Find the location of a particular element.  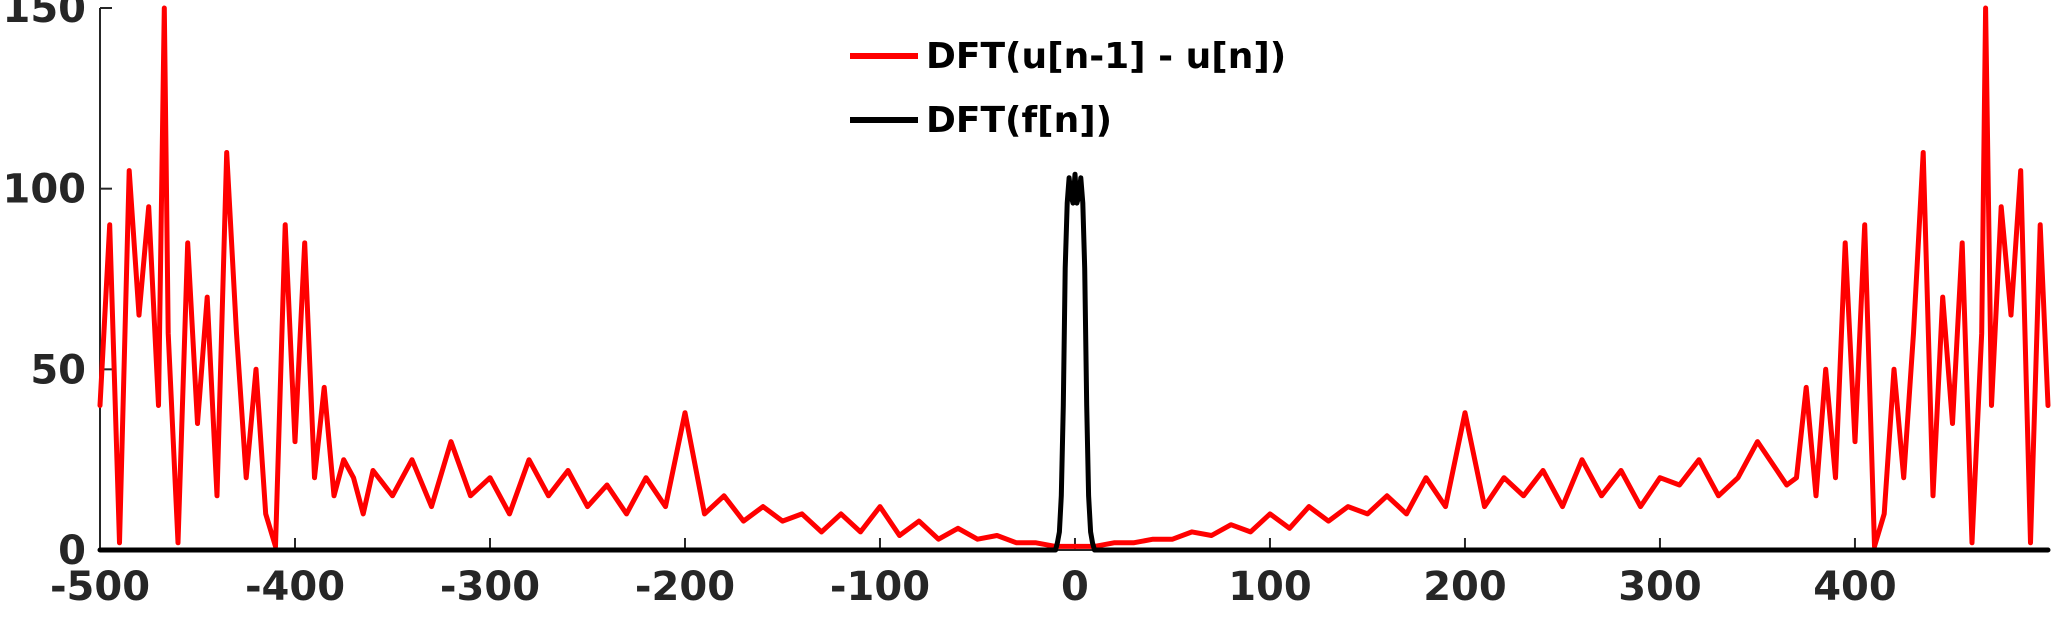

y-tick-label: 0 is located at coordinates (72, 551).